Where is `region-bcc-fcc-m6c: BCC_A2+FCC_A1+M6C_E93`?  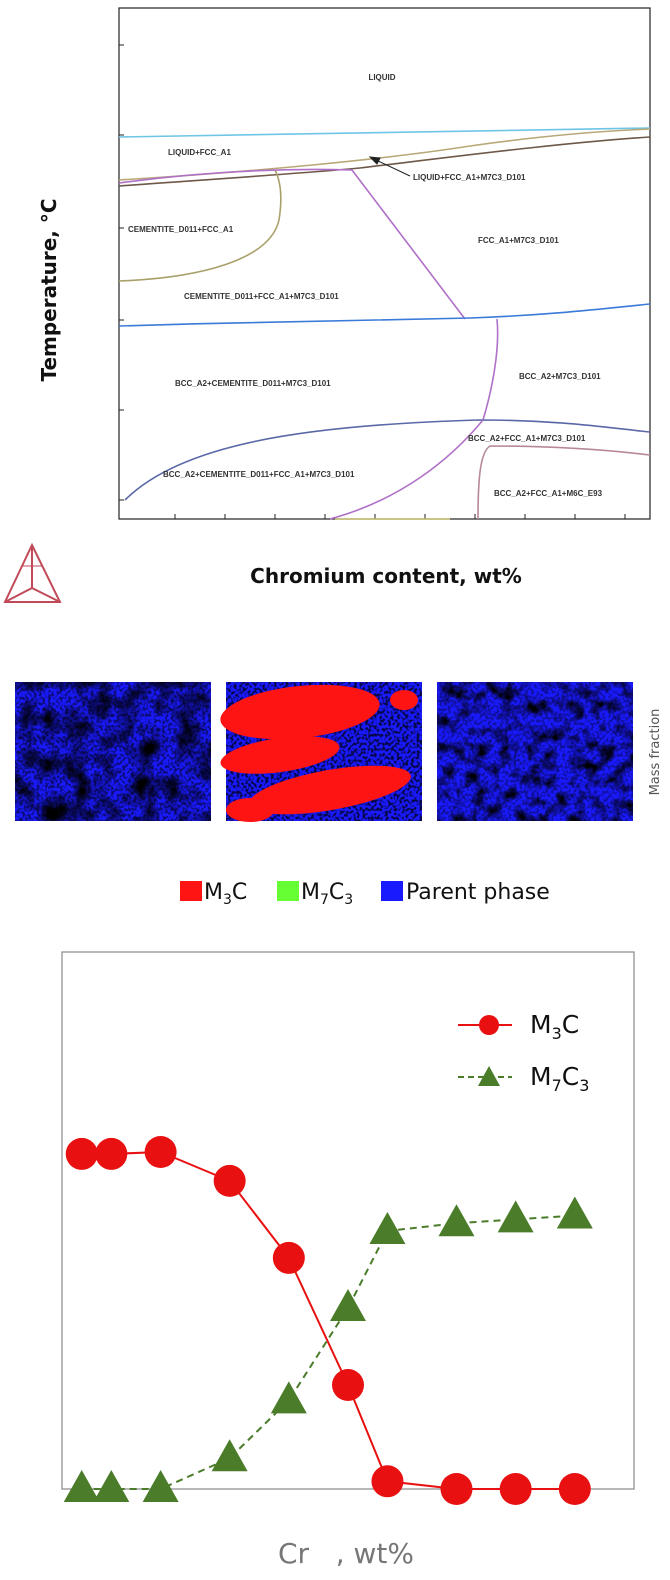 region-bcc-fcc-m6c: BCC_A2+FCC_A1+M6C_E93 is located at coordinates (548, 493).